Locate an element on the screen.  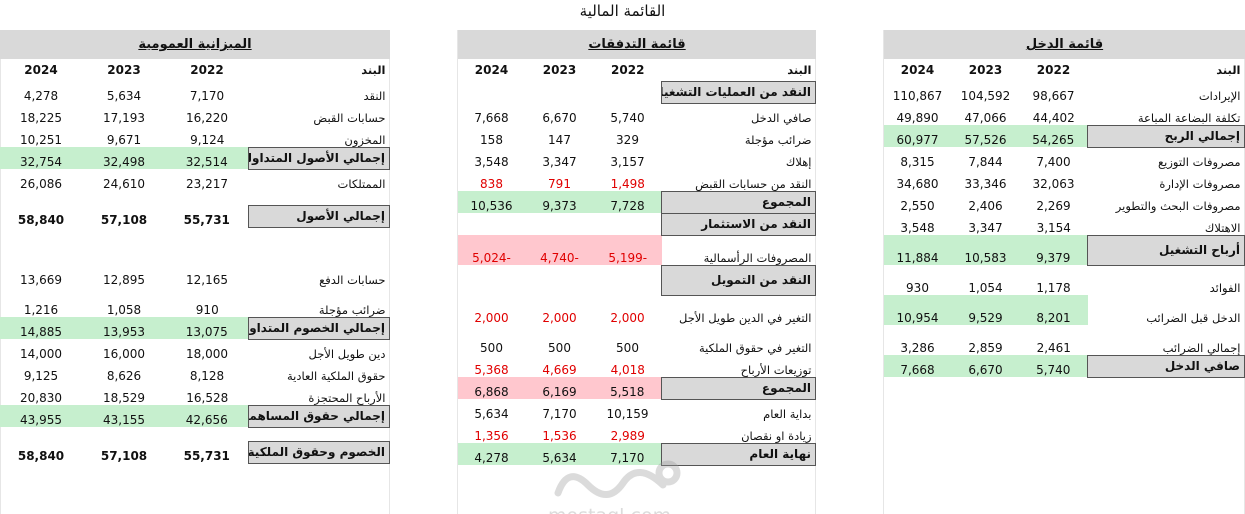
cell-2024: 10,954 is located at coordinates (917, 310).